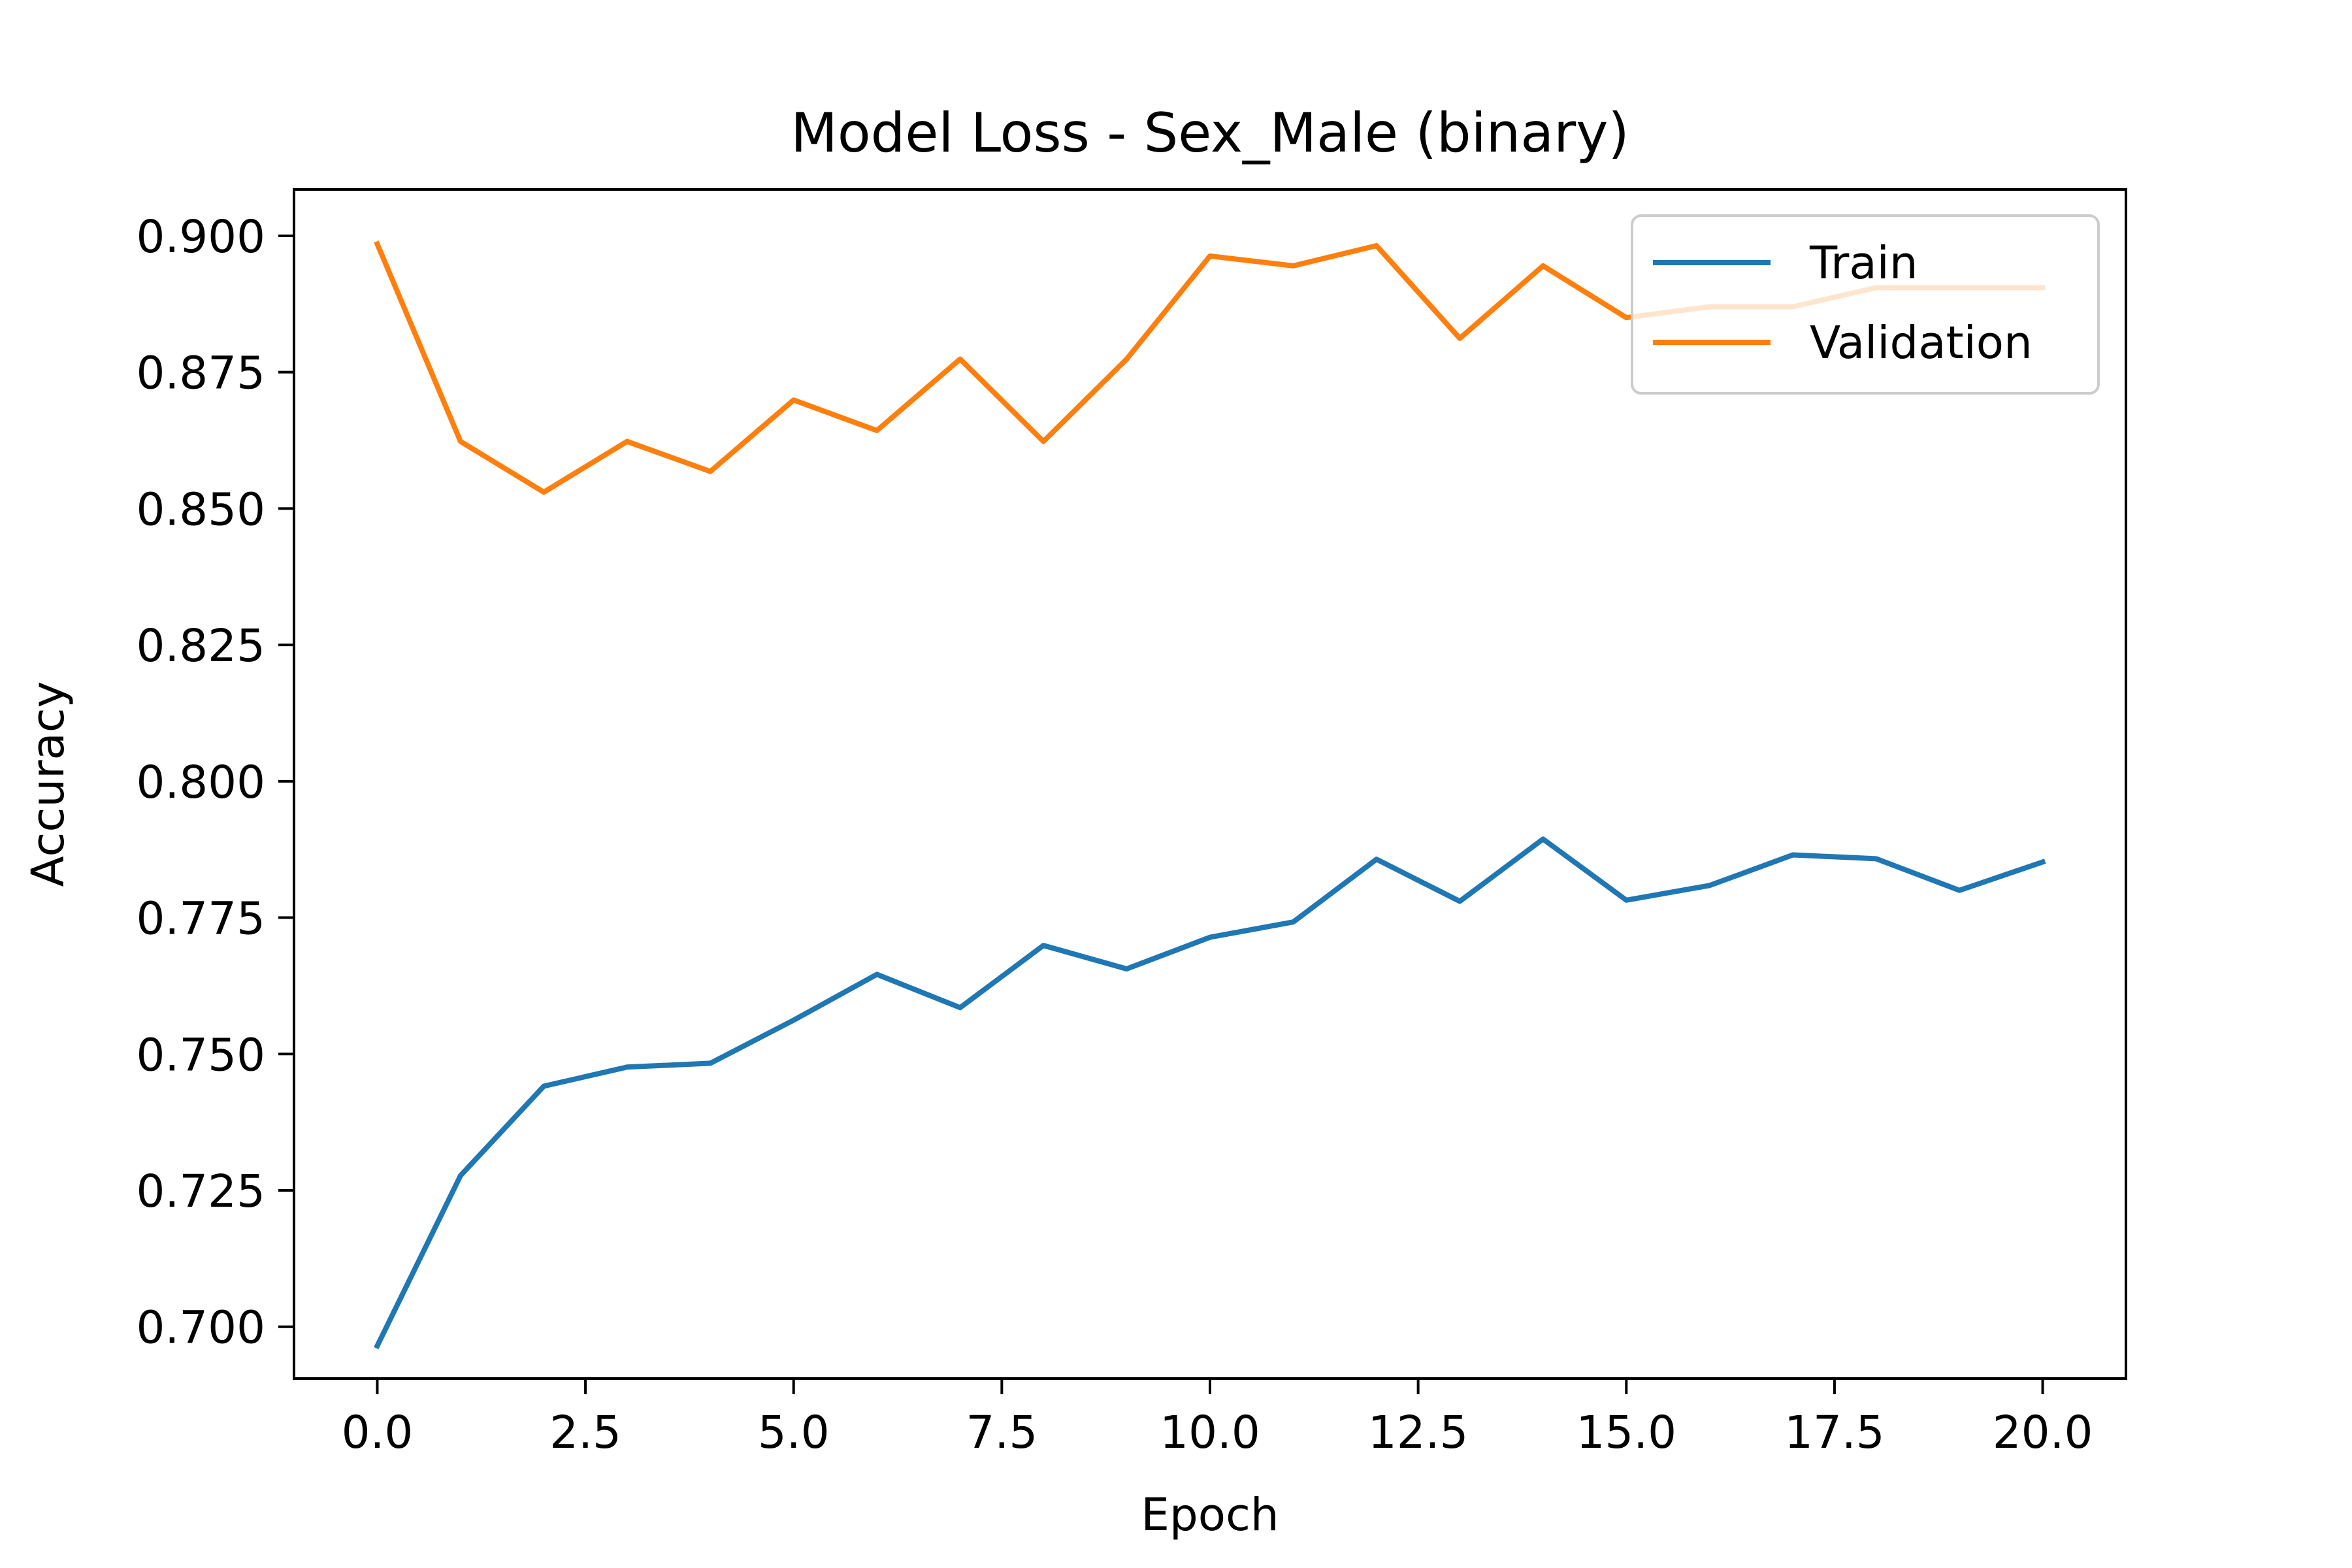 Image resolution: width=2352 pixels, height=1568 pixels. I want to click on legend-label-train: Train, so click(1863, 263).